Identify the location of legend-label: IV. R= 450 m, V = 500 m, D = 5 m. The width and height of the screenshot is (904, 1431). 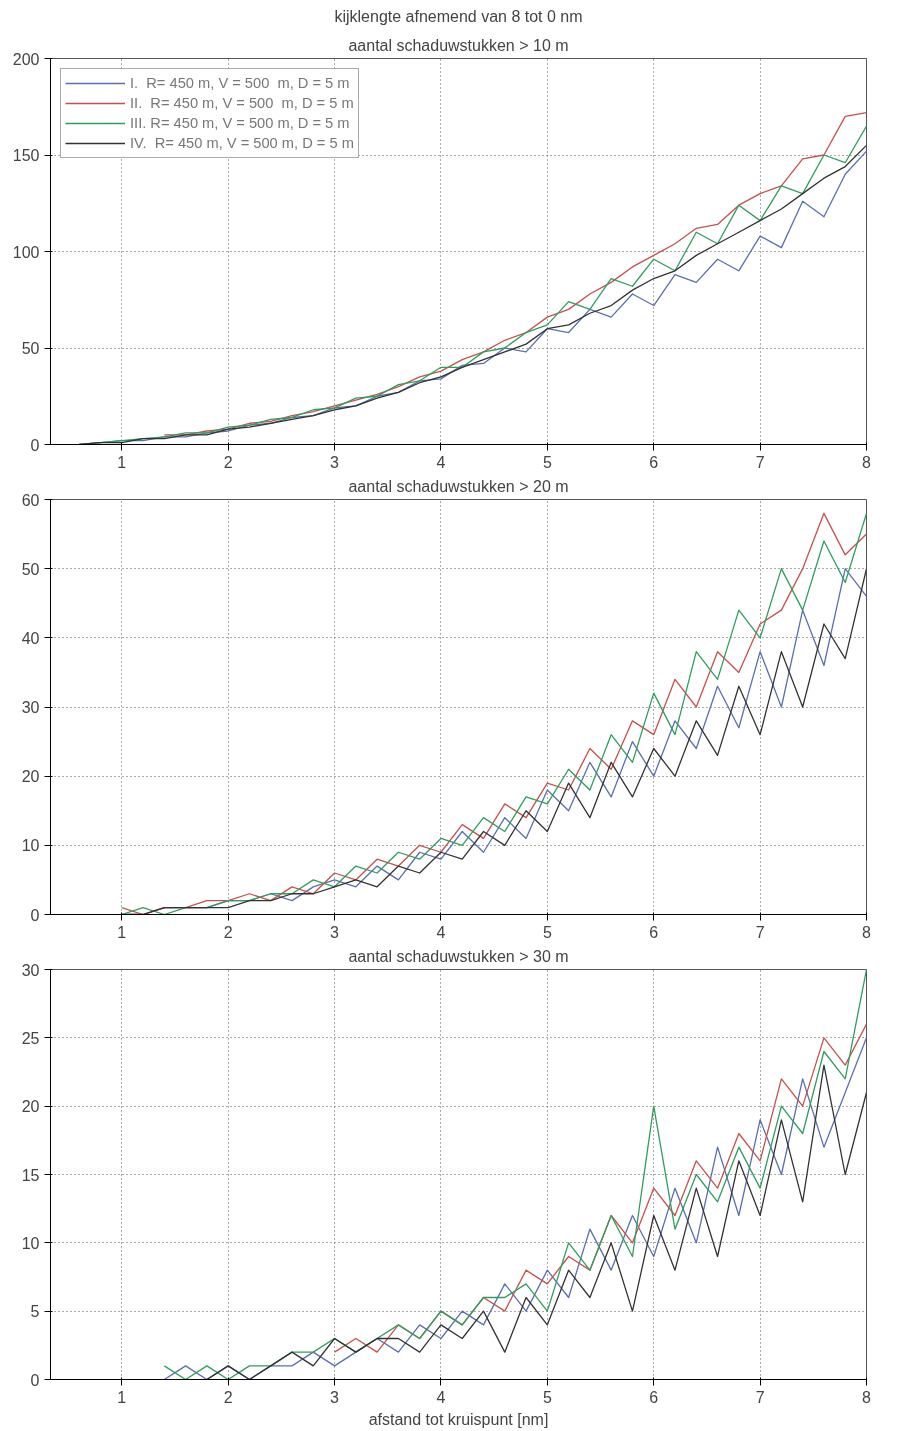
(242, 143).